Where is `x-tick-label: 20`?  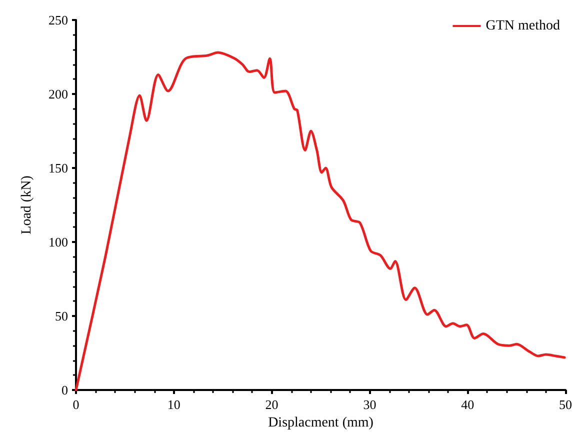
x-tick-label: 20 is located at coordinates (271, 404).